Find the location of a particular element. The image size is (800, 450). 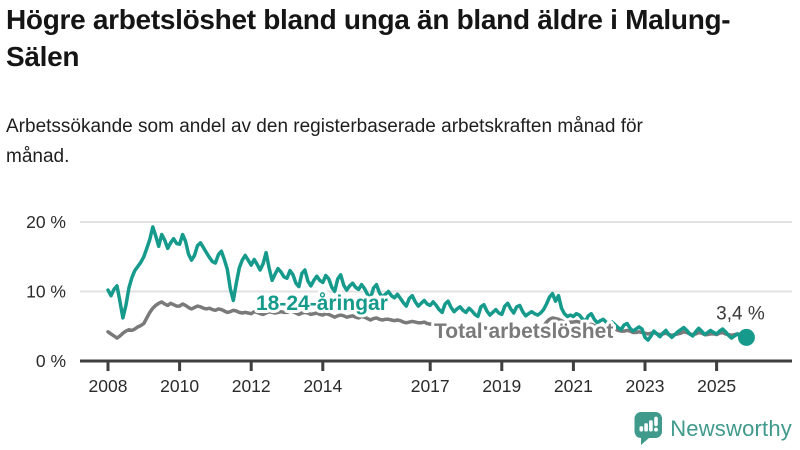

x-axis-tick-label: 2008 is located at coordinates (108, 386).